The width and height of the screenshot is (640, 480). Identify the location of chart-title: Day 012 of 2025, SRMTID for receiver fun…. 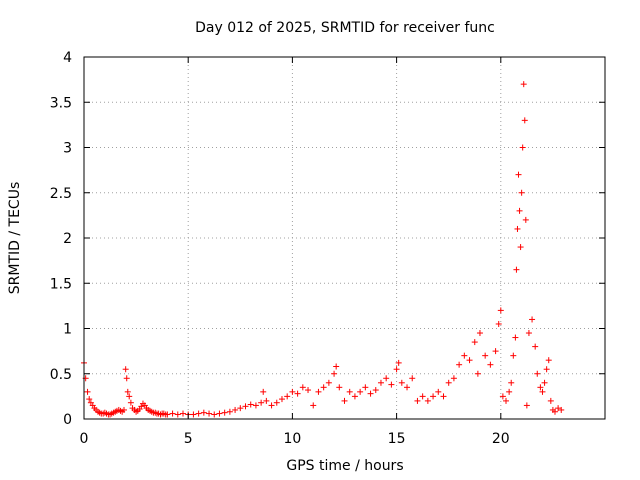
(345, 28).